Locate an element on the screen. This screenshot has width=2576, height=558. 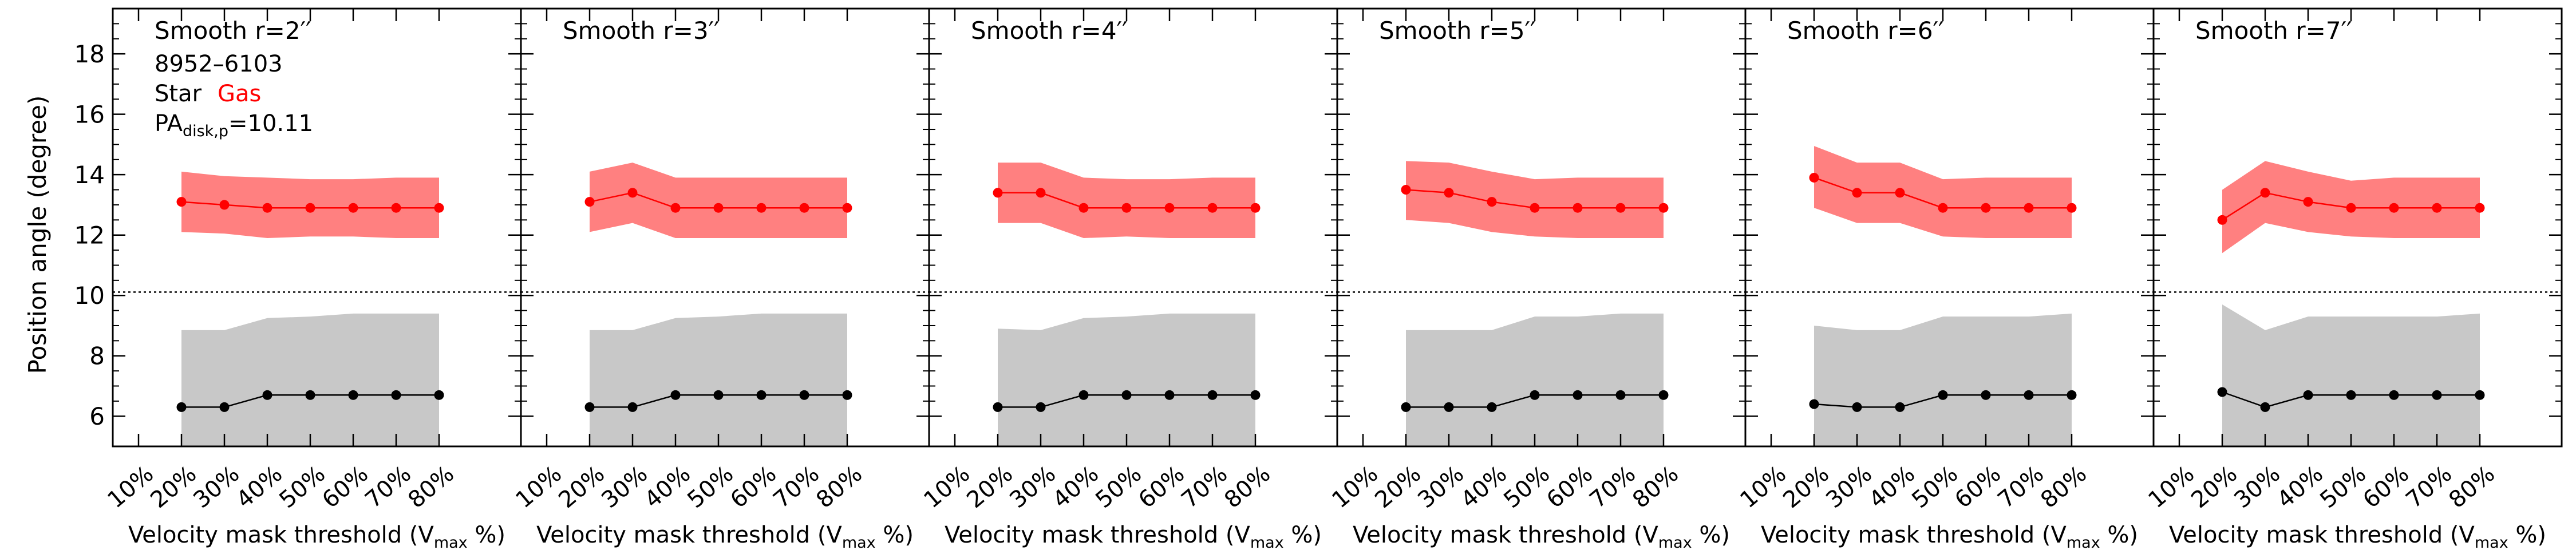
y-axis-label: Position angle (degree) is located at coordinates (37, 235).